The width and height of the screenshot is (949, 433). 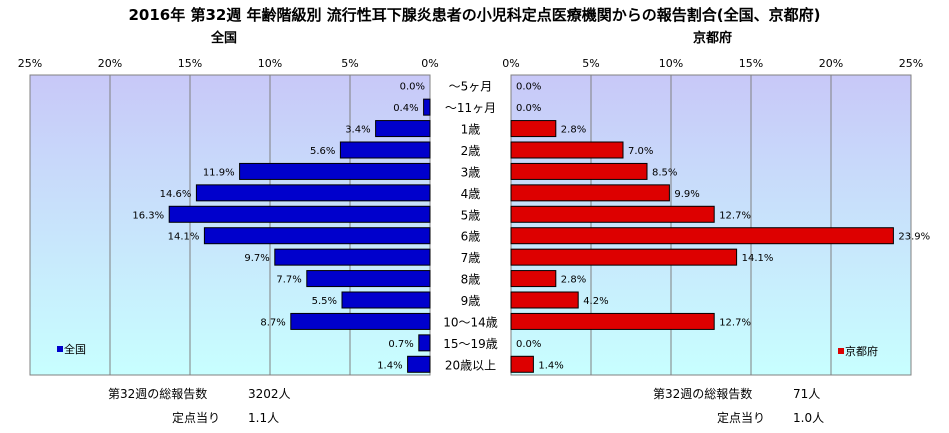 I want to click on category-label: 15～19歳, so click(x=470, y=344).